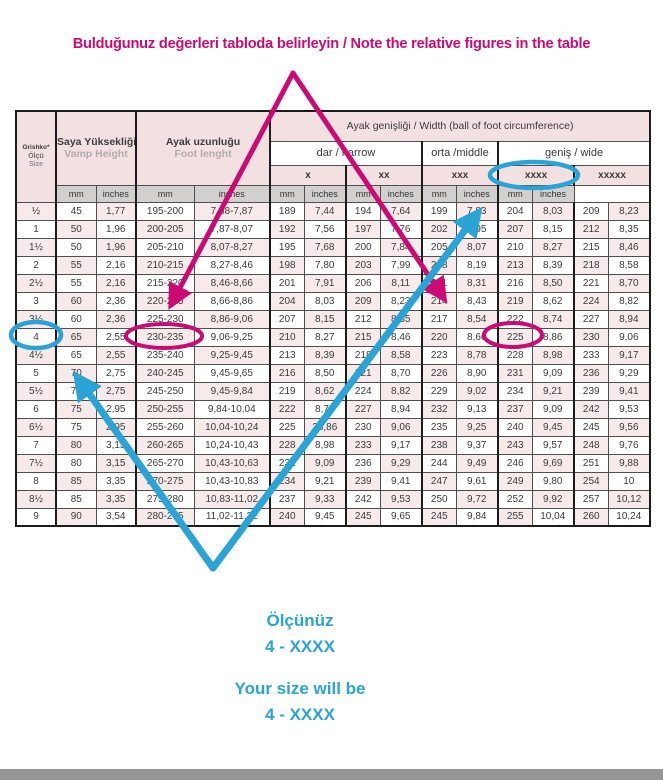  Describe the element at coordinates (287, 409) in the screenshot. I see `value-cell: 222` at that location.